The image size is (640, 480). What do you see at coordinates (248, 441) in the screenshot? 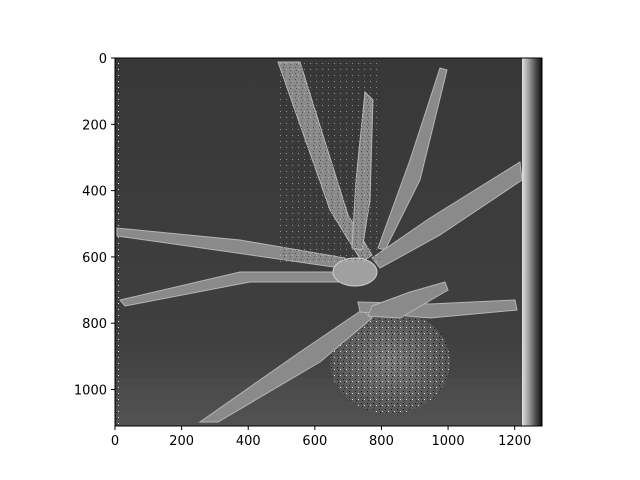
I see `x-tick-label: 400` at bounding box center [248, 441].